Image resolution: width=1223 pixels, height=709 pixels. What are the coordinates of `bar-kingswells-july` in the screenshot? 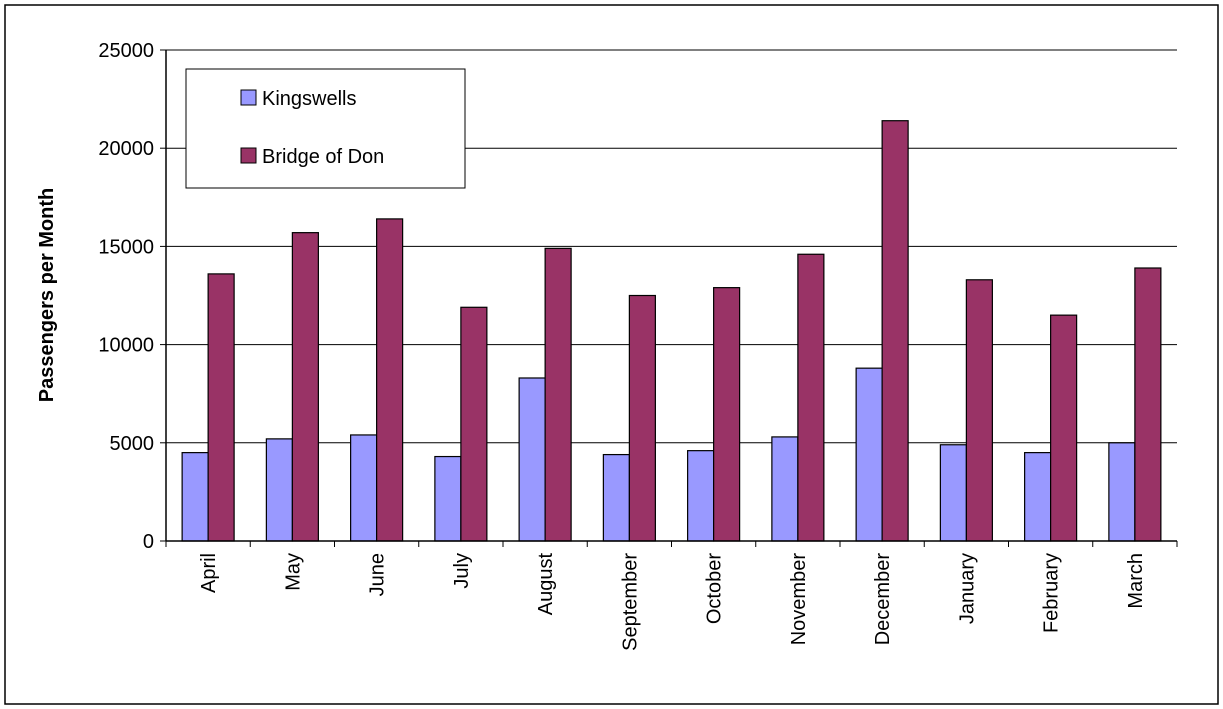 It's located at (448, 498).